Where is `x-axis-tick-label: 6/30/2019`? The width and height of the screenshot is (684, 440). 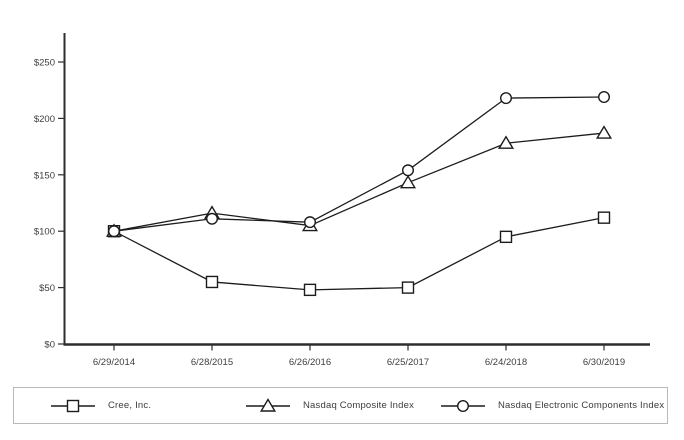
x-axis-tick-label: 6/30/2019 is located at coordinates (604, 362).